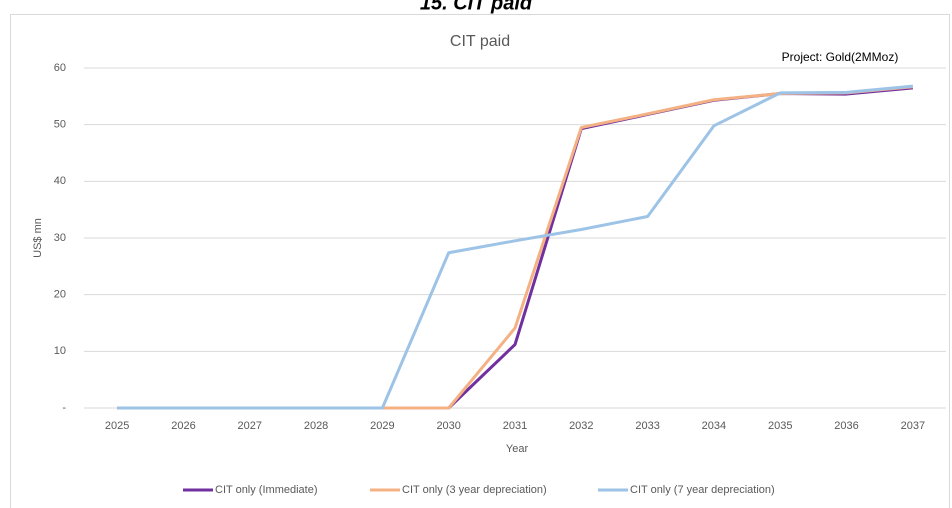  I want to click on x-tick-label: 2033, so click(647, 426).